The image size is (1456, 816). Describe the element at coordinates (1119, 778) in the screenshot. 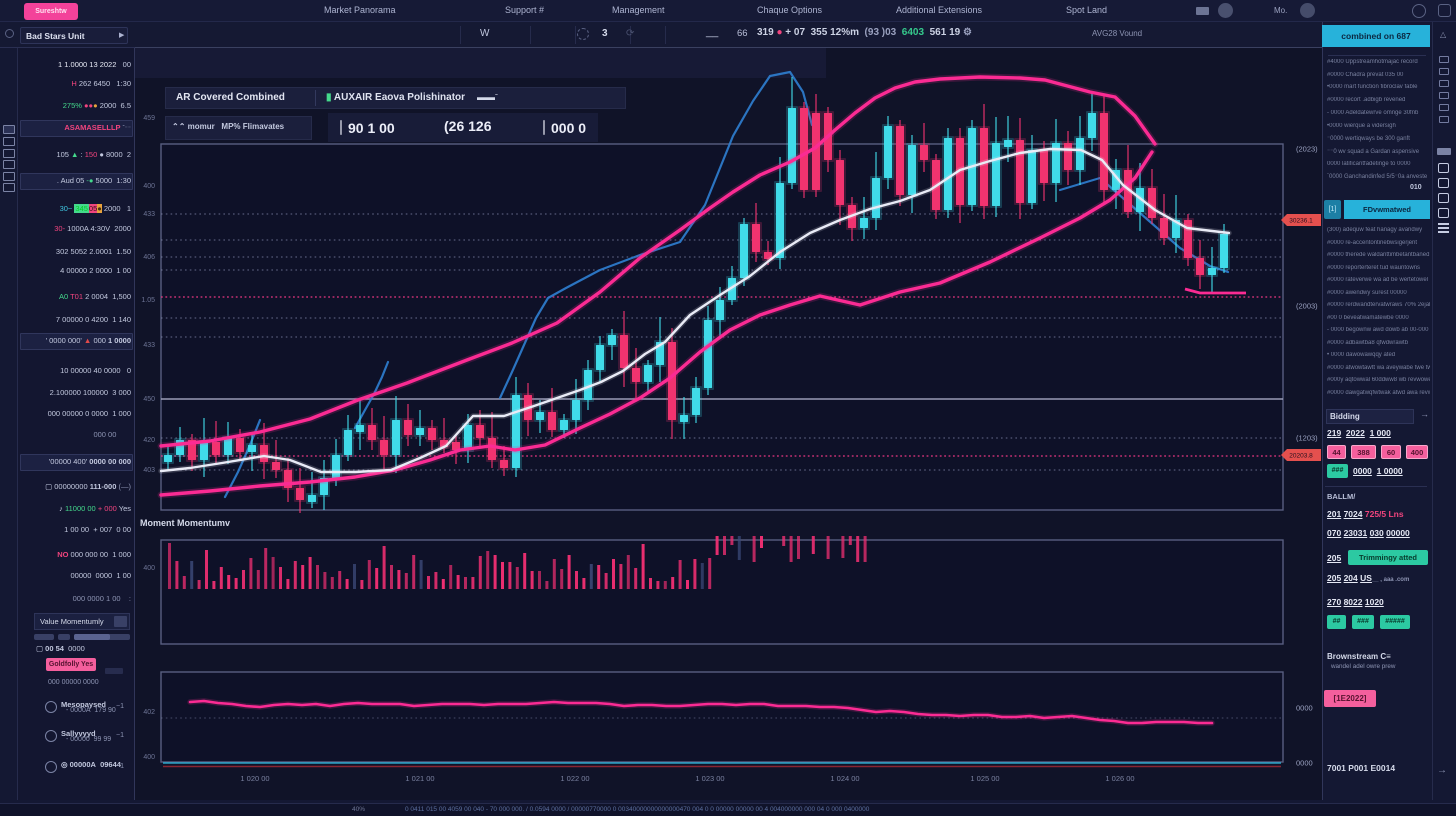

I see `svg-text: 1 026 00` at that location.